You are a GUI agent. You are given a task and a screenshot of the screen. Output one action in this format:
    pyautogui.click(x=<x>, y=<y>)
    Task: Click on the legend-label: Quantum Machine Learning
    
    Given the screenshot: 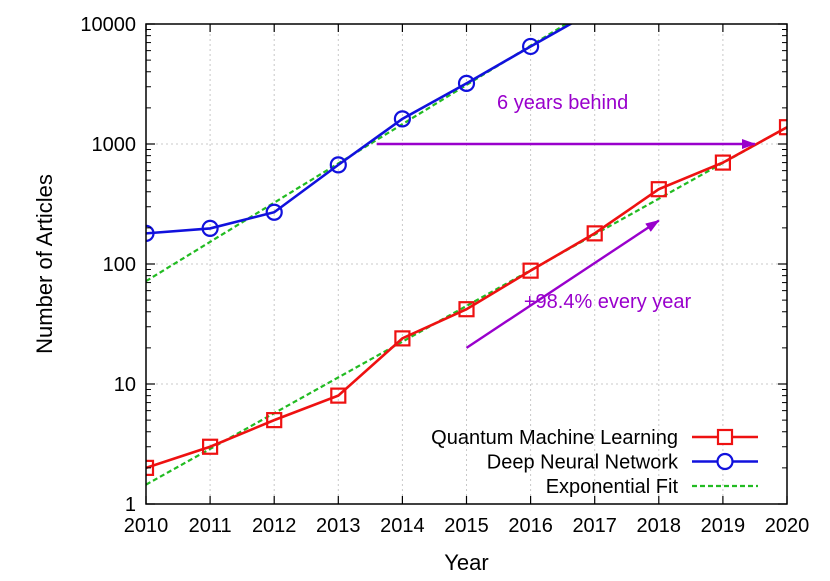 What is the action you would take?
    pyautogui.click(x=554, y=438)
    